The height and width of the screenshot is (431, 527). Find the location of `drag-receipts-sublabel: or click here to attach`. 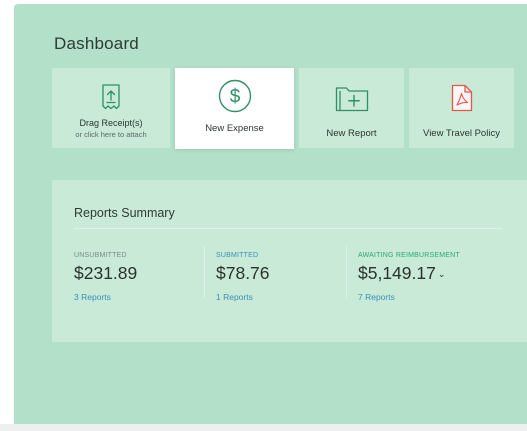

drag-receipts-sublabel: or click here to attach is located at coordinates (111, 134).